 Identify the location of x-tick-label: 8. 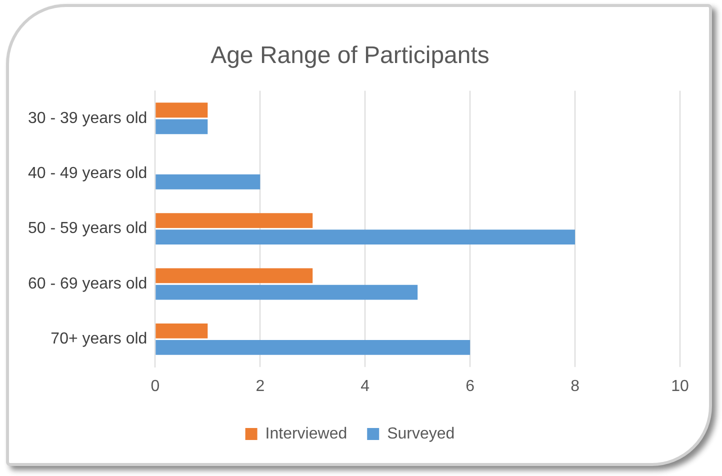
(575, 386).